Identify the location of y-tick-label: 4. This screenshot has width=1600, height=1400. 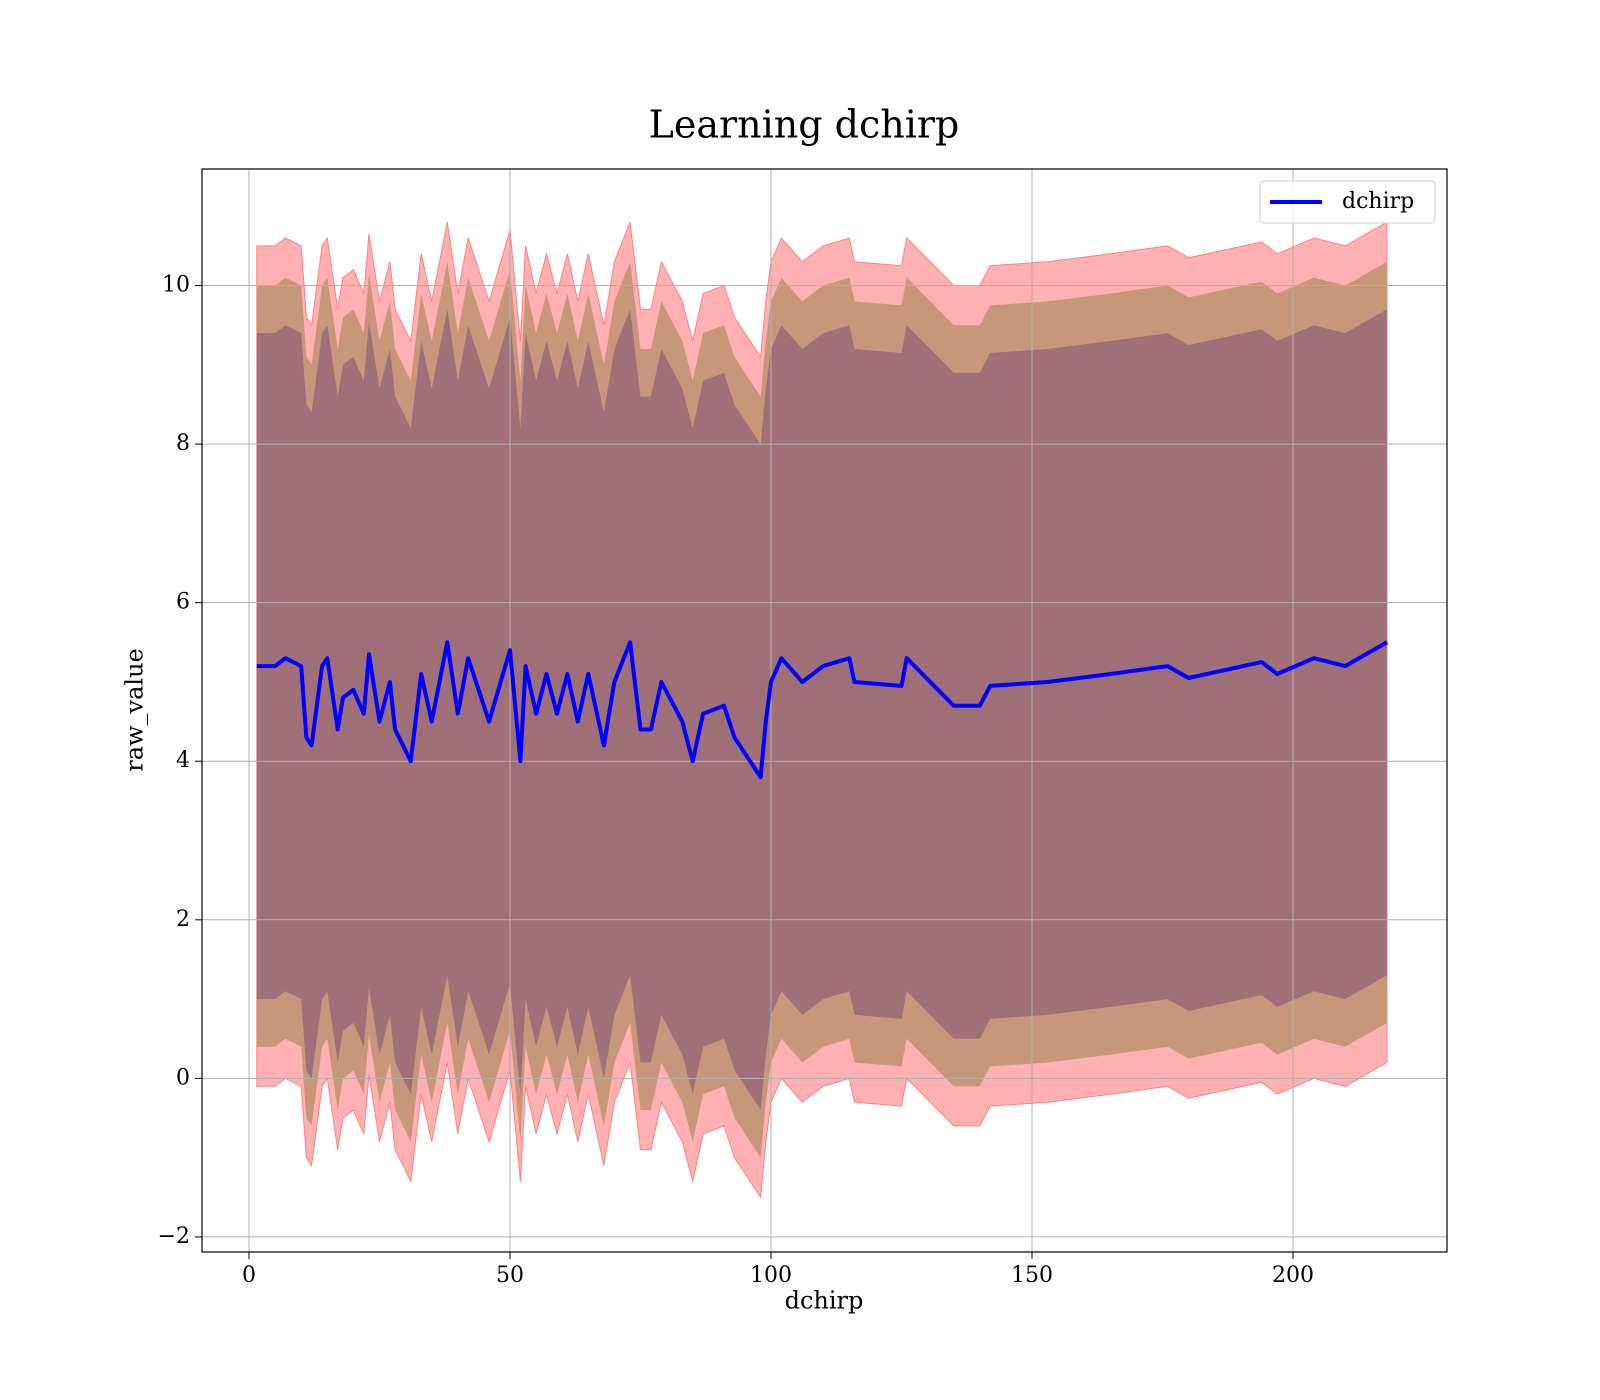
(183, 760).